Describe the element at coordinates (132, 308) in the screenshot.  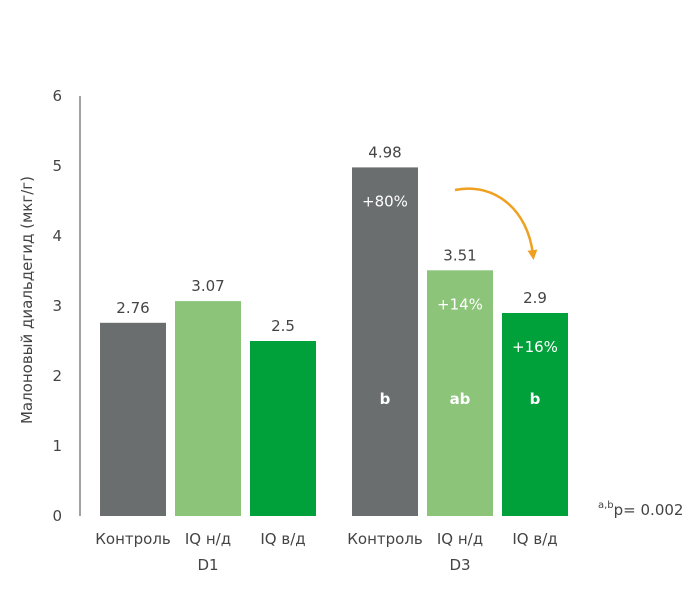
I see `bar-value-label: 2.76` at that location.